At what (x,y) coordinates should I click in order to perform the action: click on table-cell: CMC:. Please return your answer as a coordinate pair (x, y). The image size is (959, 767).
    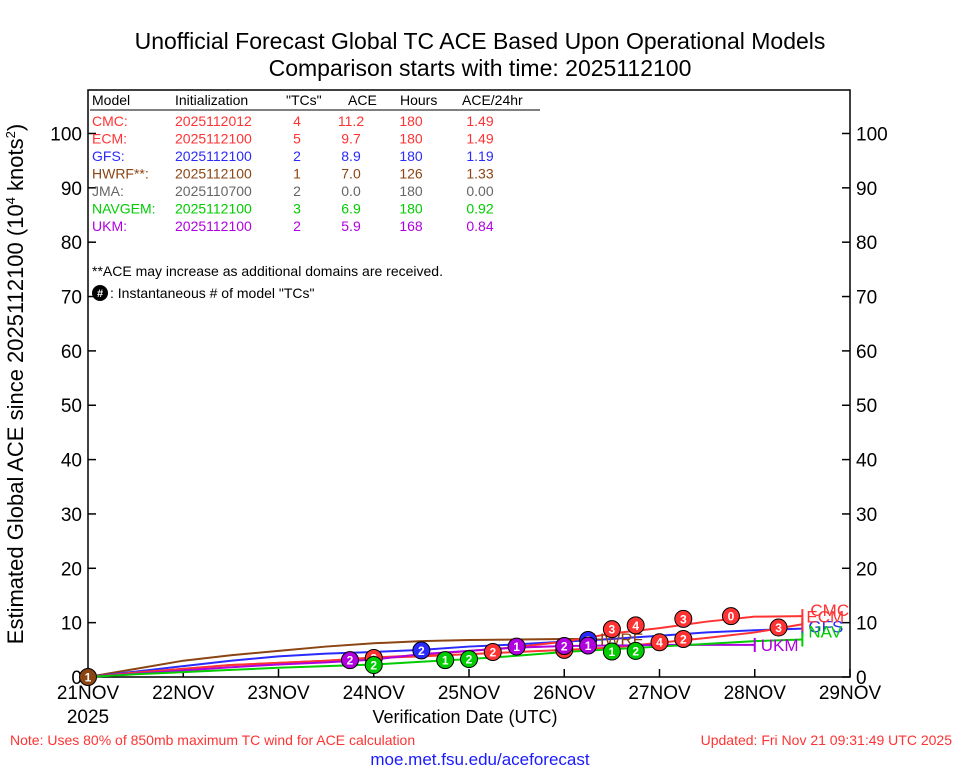
    Looking at the image, I should click on (110, 121).